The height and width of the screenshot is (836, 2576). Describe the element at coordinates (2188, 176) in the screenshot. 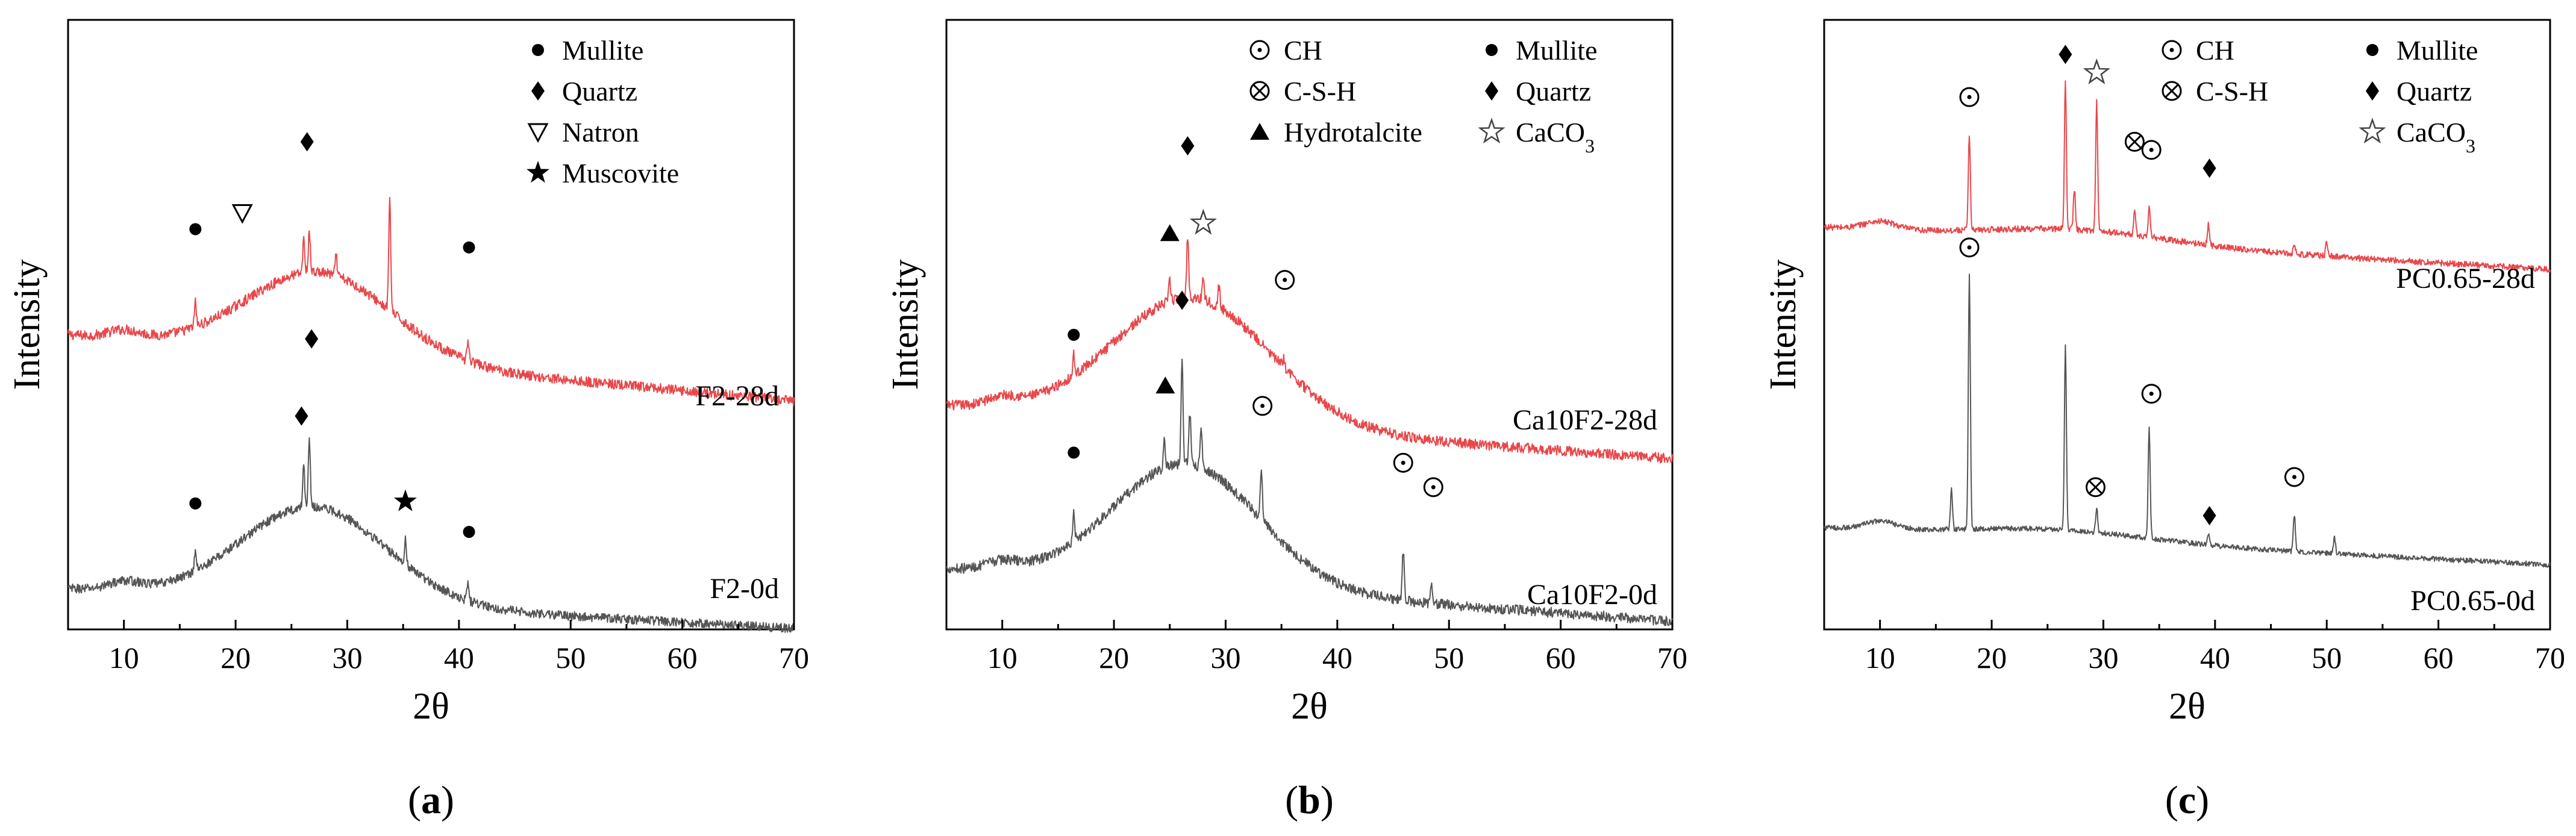

I see `series-line-PC0.65-28d` at that location.